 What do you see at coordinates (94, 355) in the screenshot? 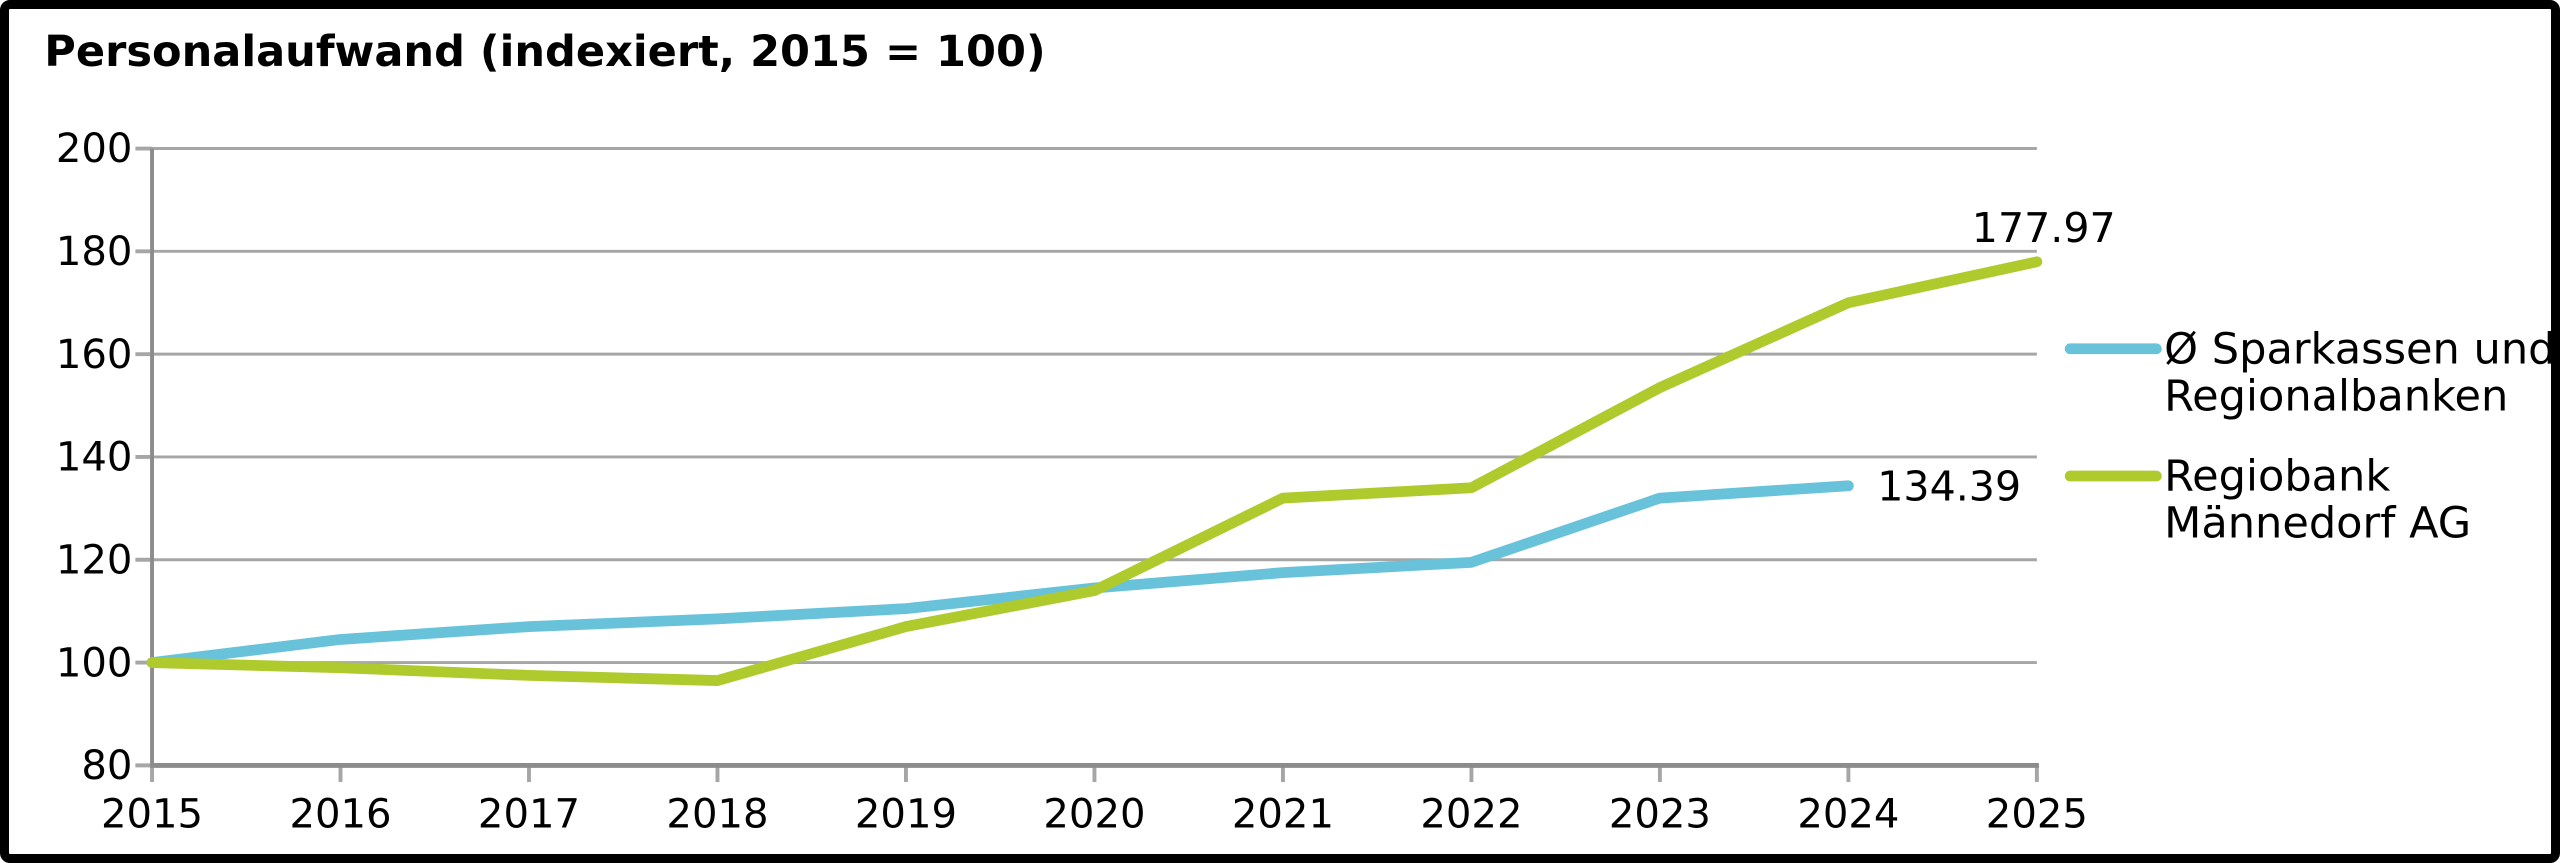
I see `y-tick-label: 160` at bounding box center [94, 355].